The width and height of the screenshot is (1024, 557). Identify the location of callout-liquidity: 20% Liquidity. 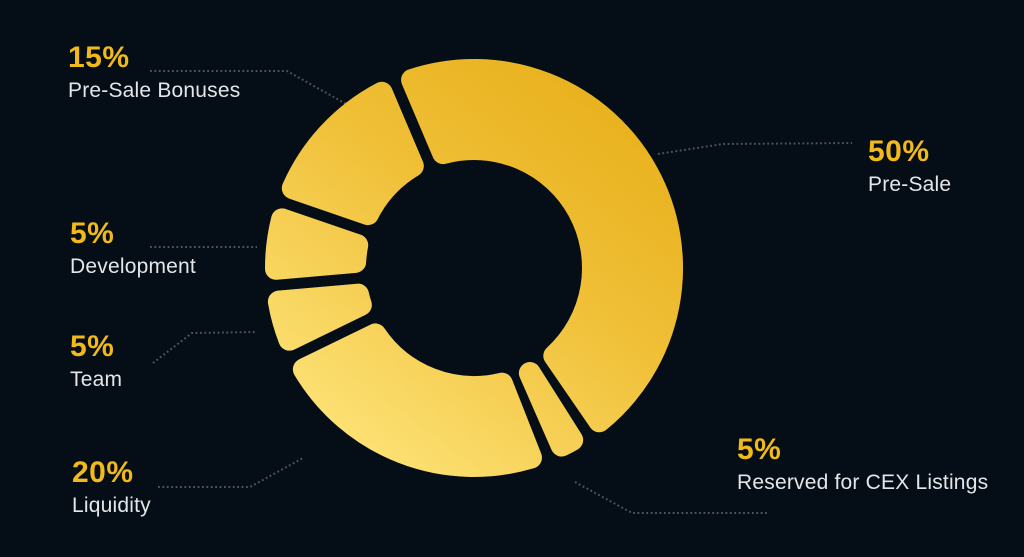
(111, 488).